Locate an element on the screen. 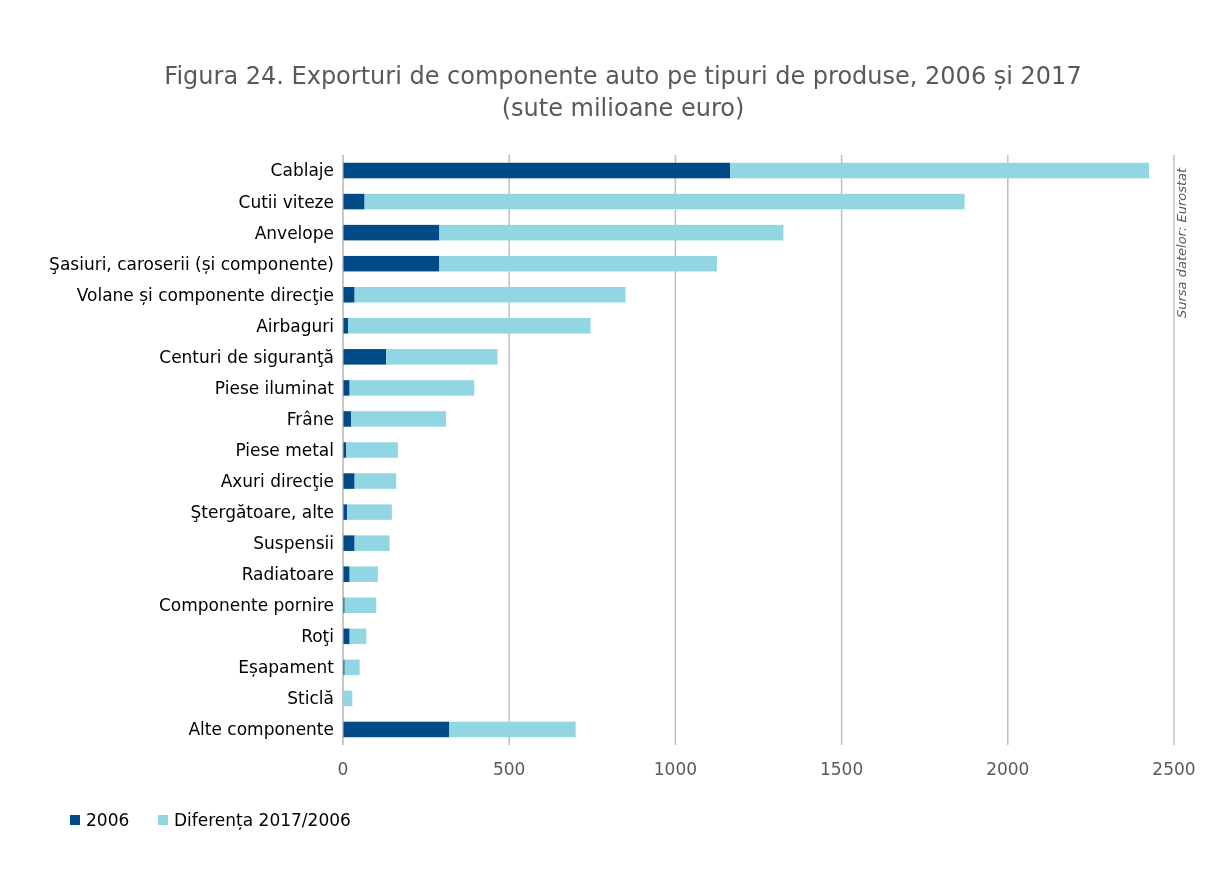 This screenshot has width=1205, height=871. y-tick-label: Roţi is located at coordinates (317, 636).